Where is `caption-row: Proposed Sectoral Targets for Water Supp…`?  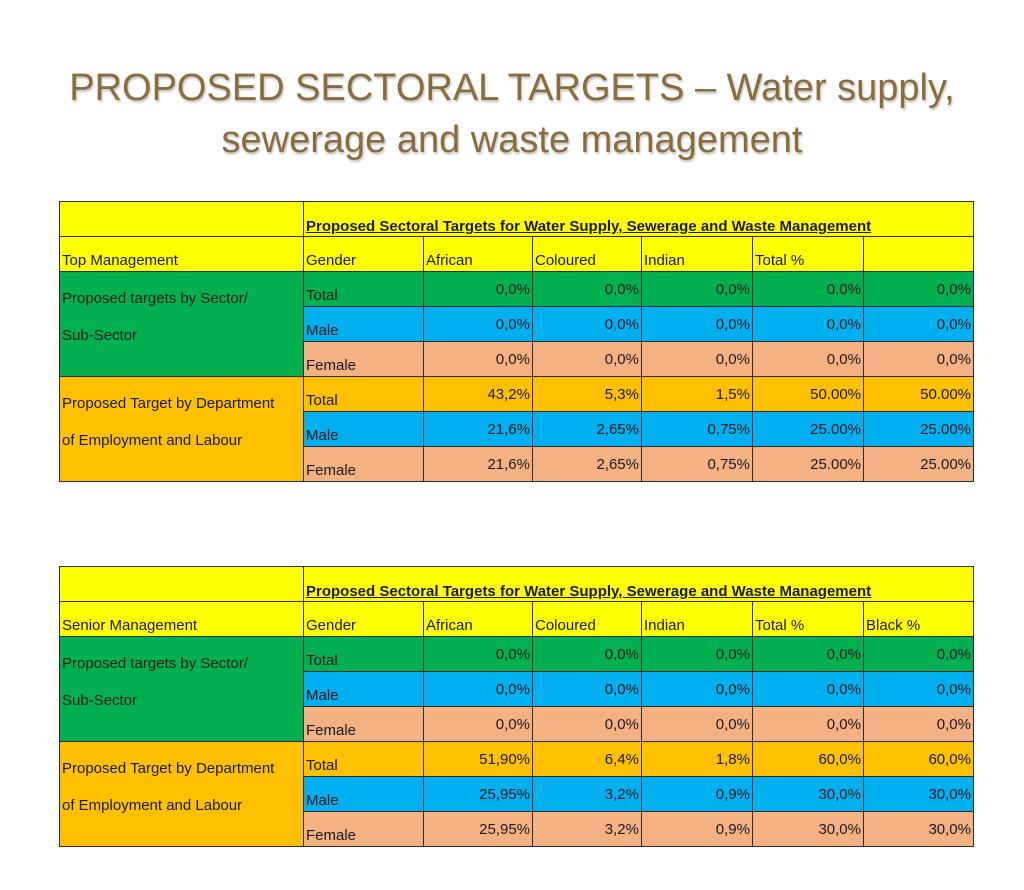
caption-row: Proposed Sectoral Targets for Water Supp… is located at coordinates (516, 219).